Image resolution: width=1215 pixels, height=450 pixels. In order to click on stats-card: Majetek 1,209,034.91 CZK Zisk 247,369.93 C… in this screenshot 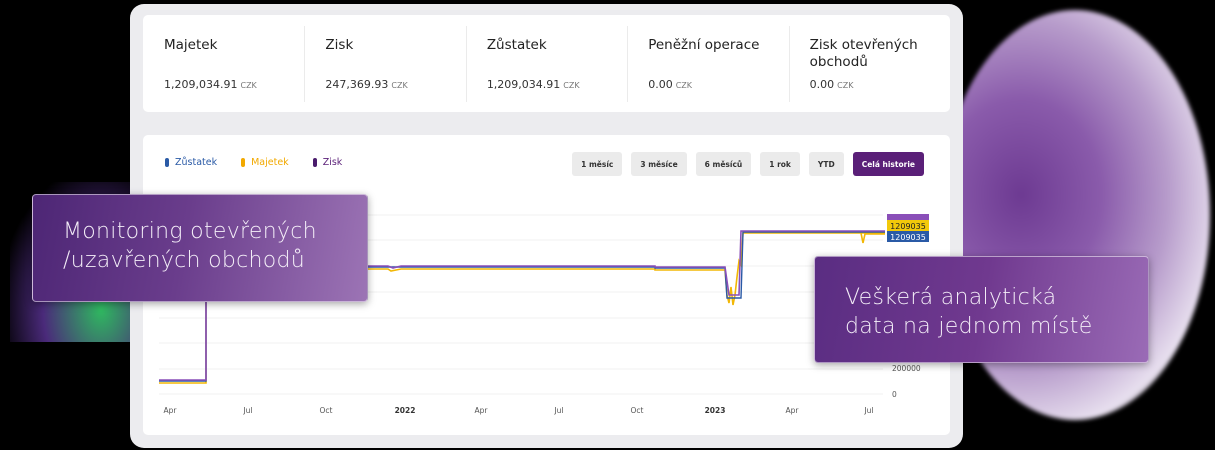, I will do `click(546, 63)`.